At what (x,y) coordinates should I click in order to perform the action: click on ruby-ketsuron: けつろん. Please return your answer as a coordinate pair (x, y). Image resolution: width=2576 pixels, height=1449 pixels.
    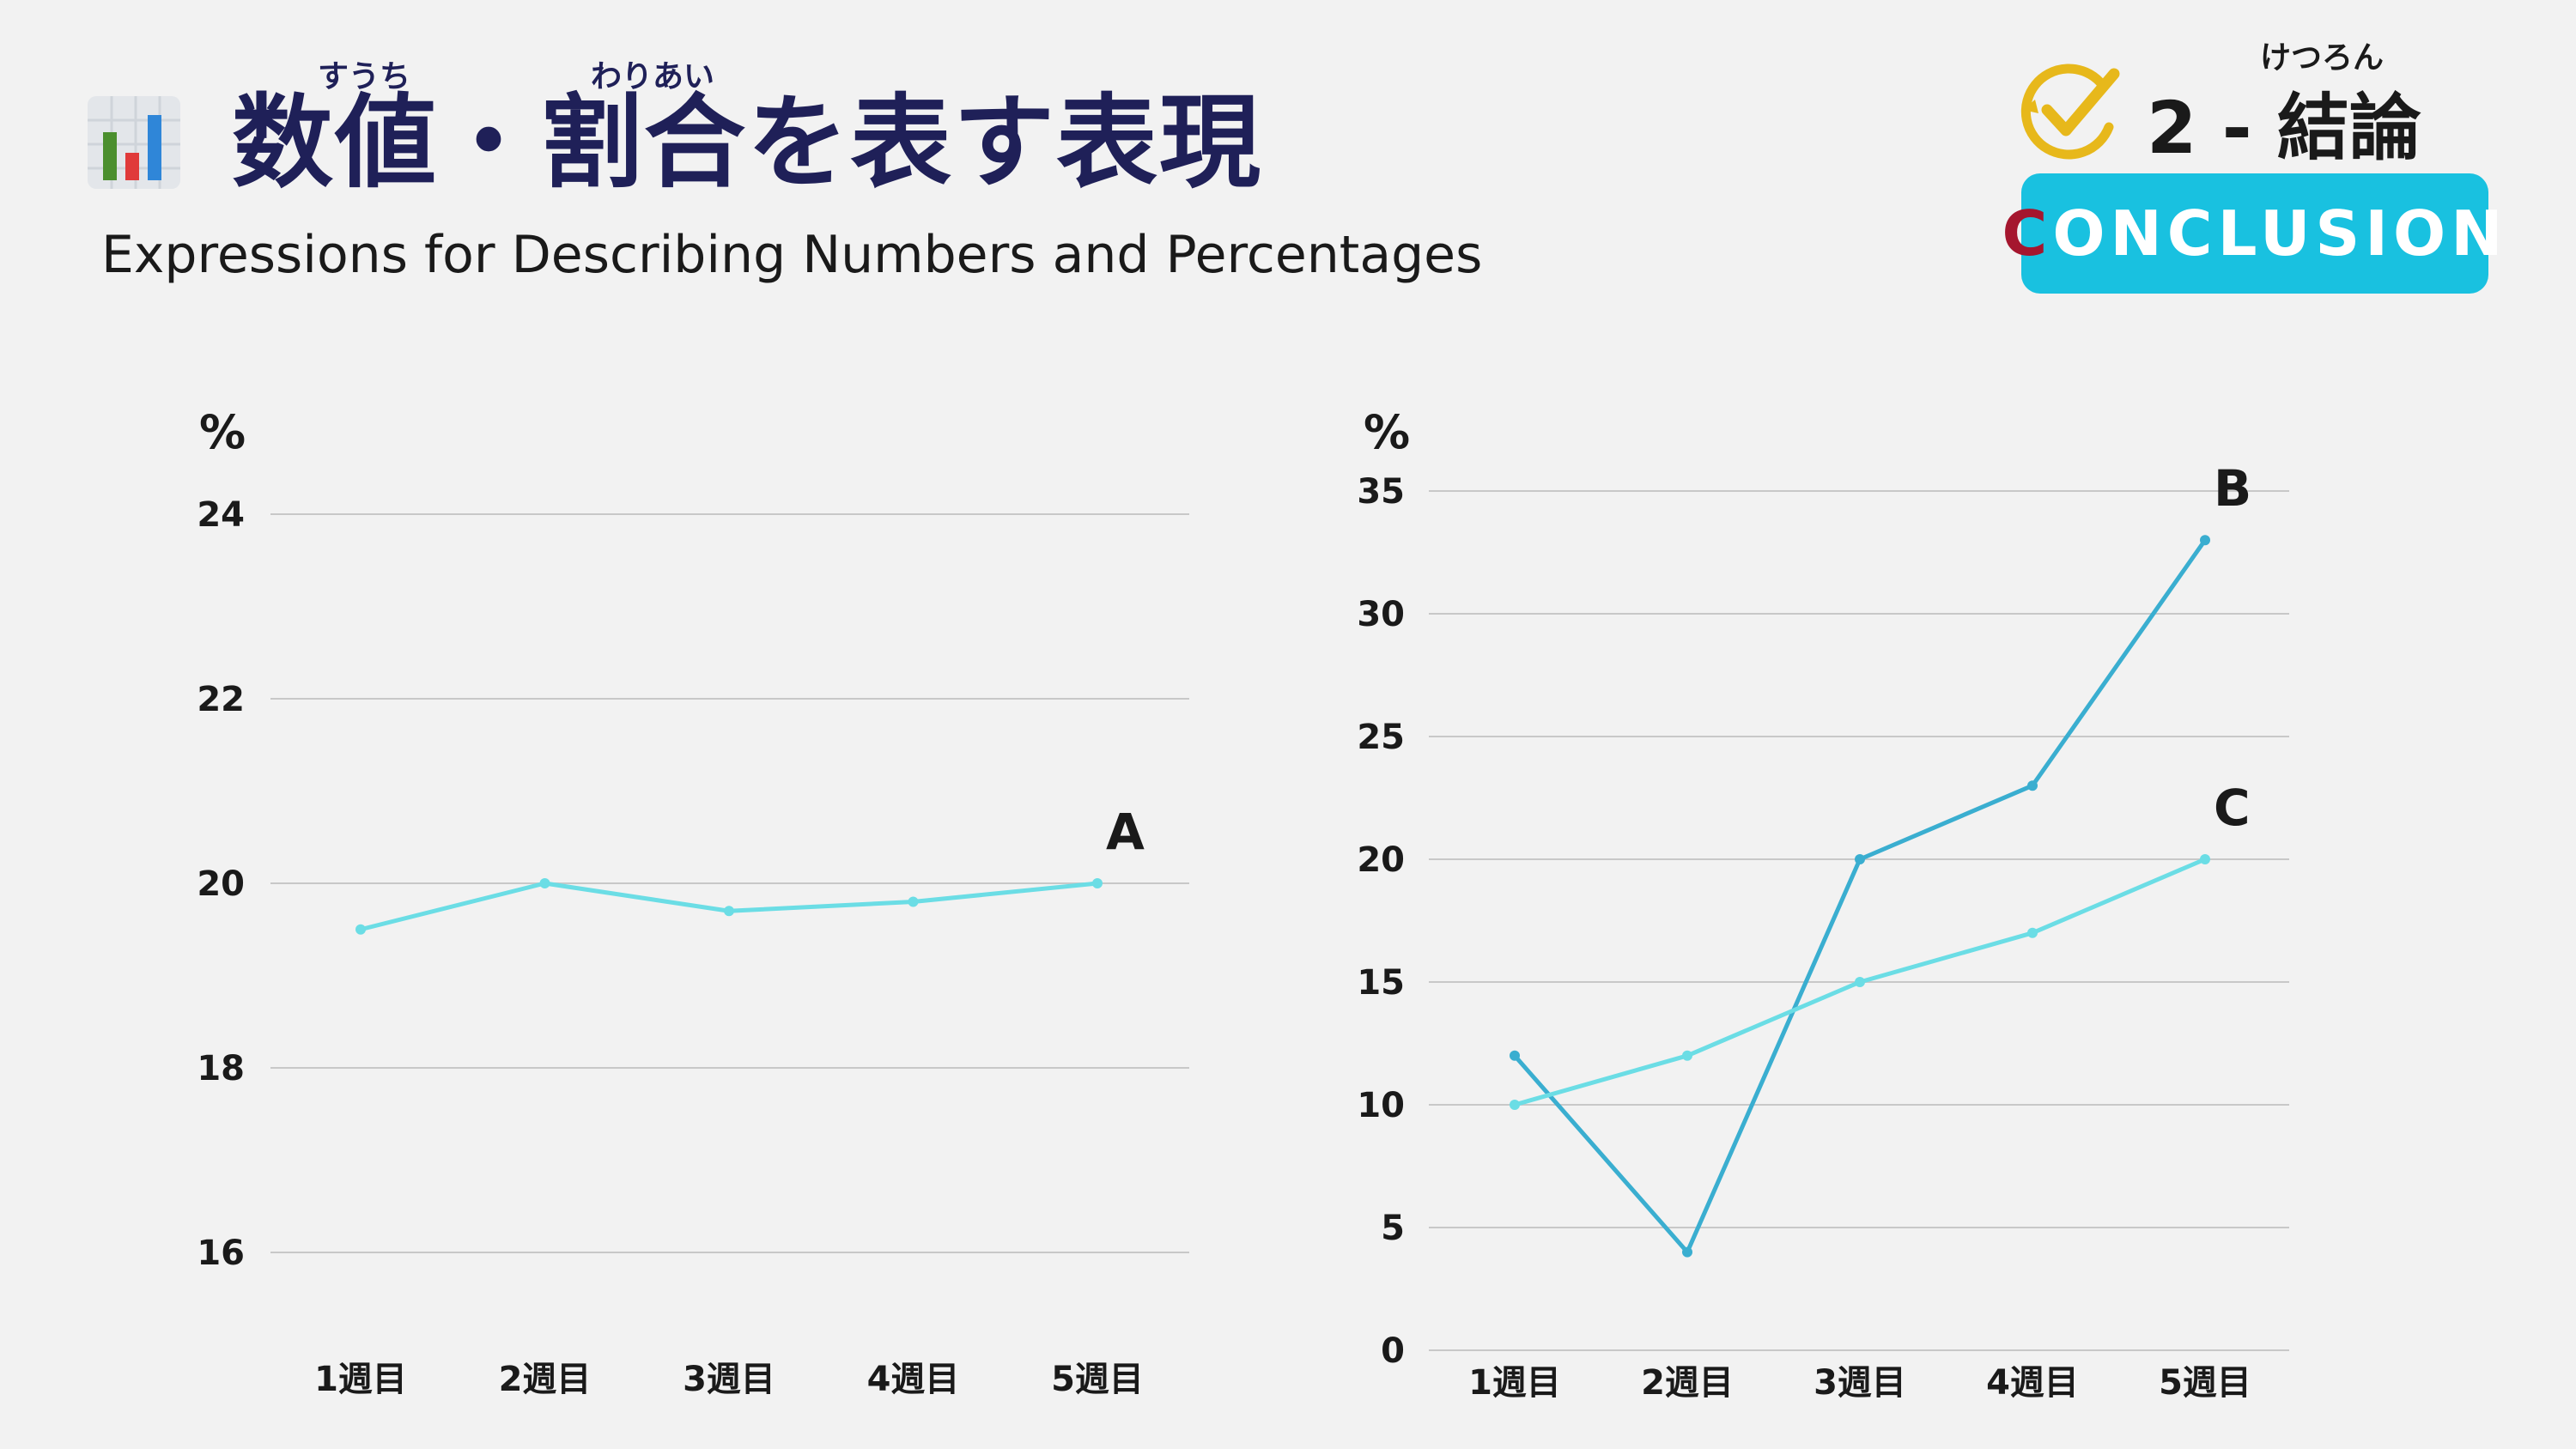
    Looking at the image, I should click on (2323, 58).